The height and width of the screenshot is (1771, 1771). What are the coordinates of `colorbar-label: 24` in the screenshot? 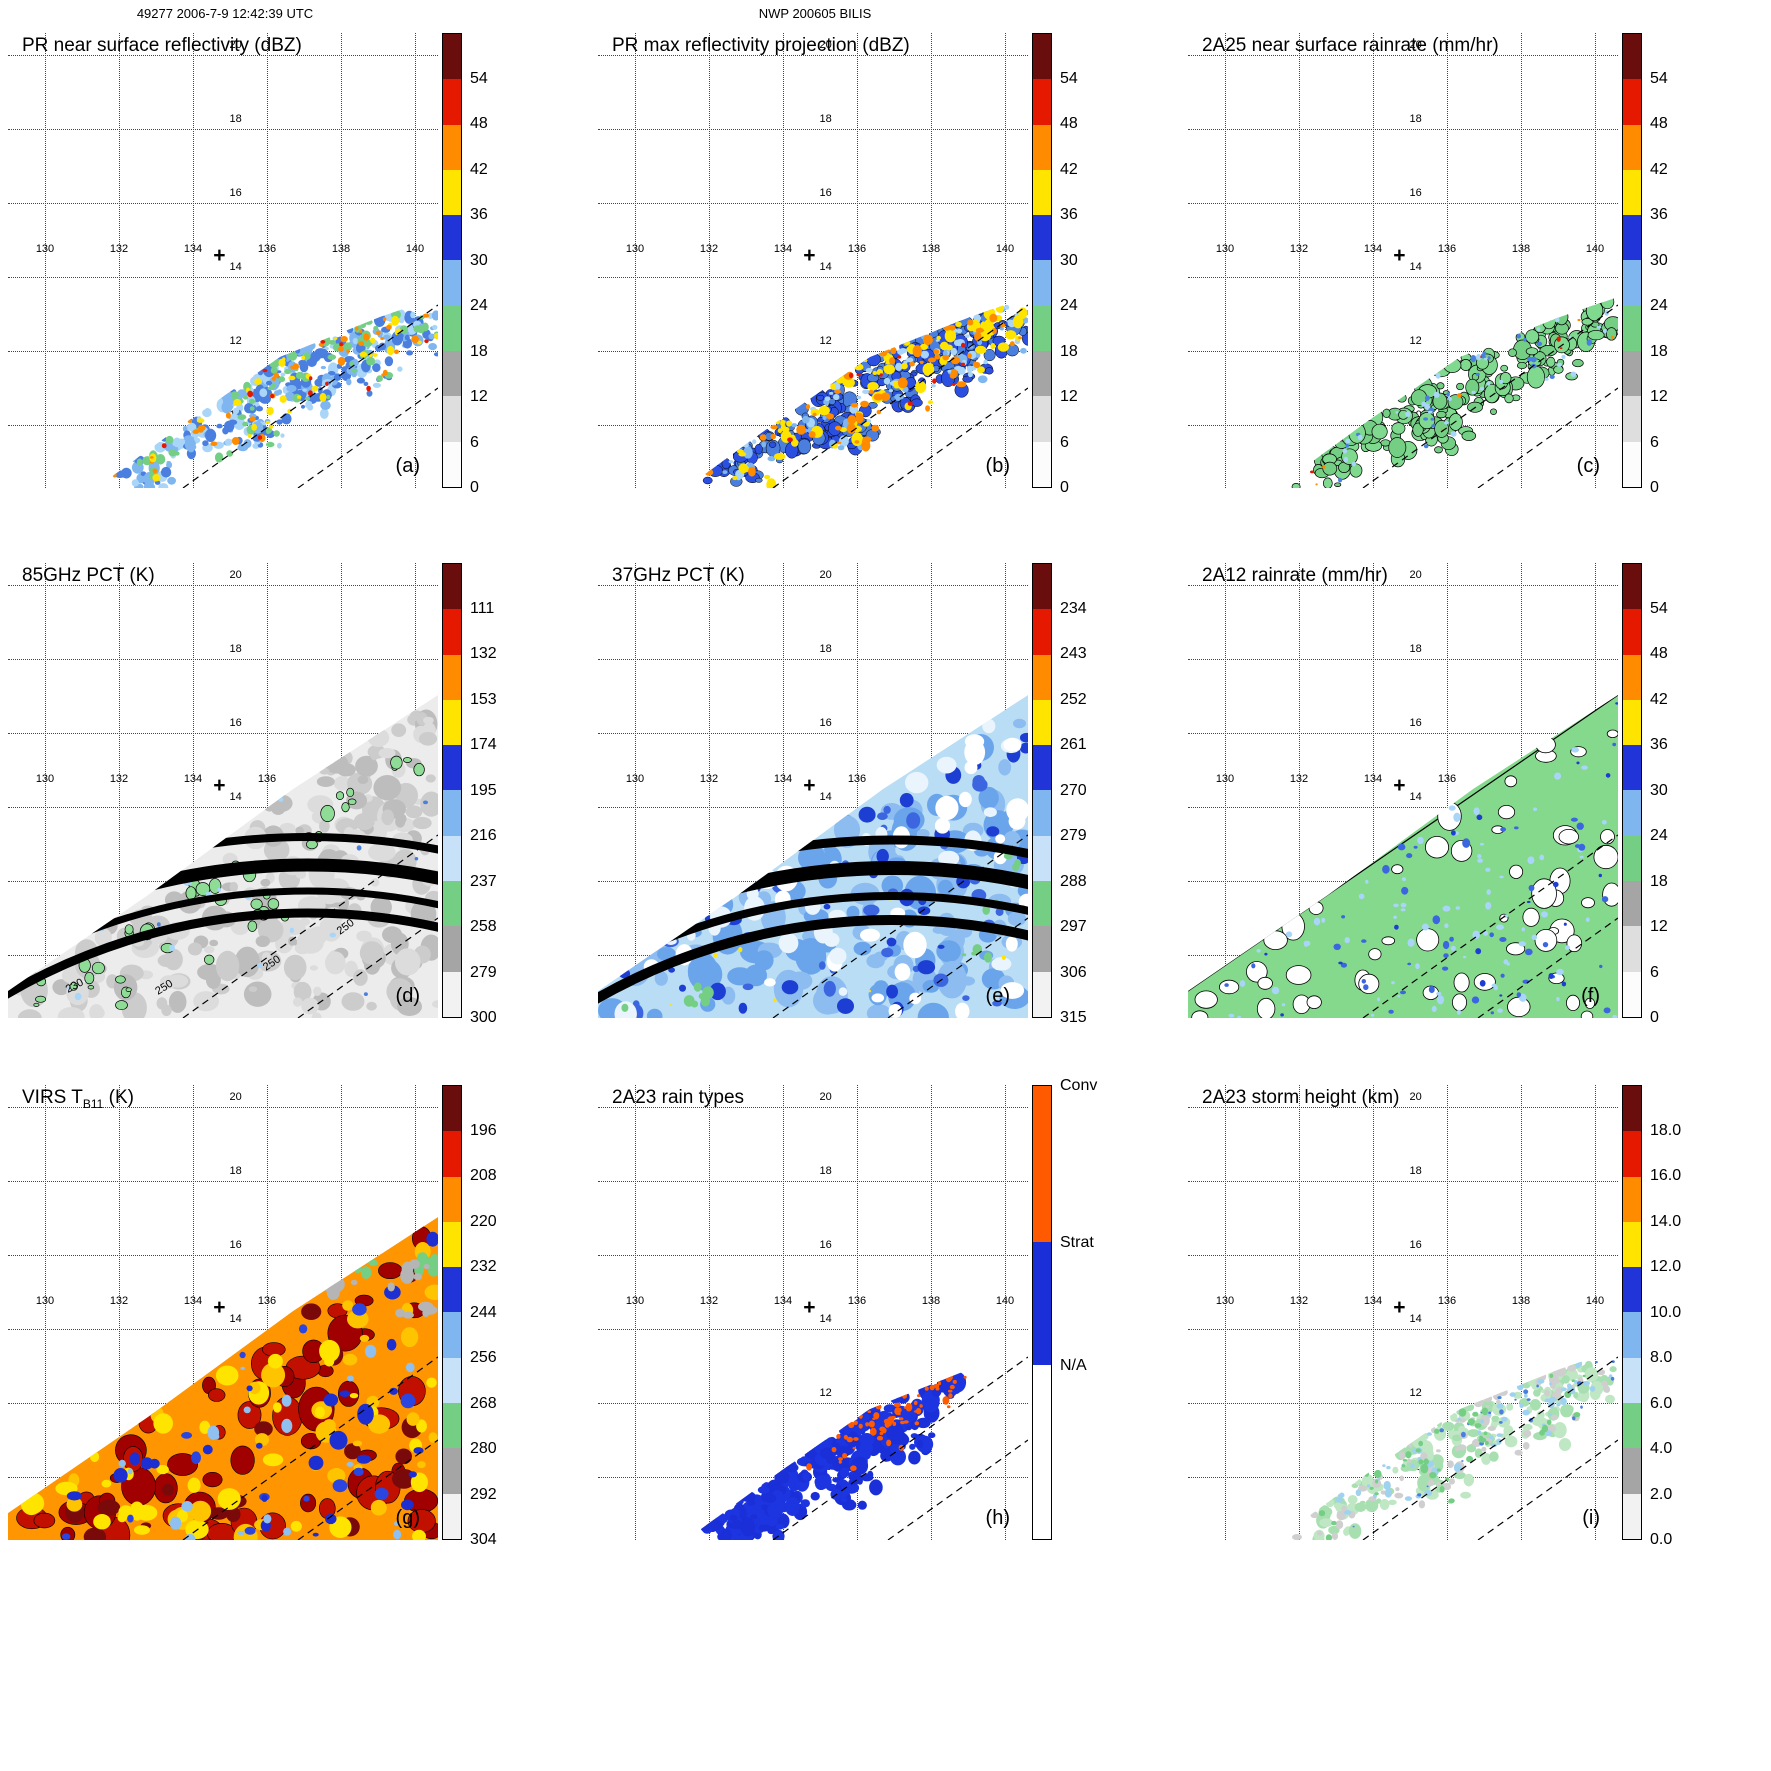 It's located at (1069, 305).